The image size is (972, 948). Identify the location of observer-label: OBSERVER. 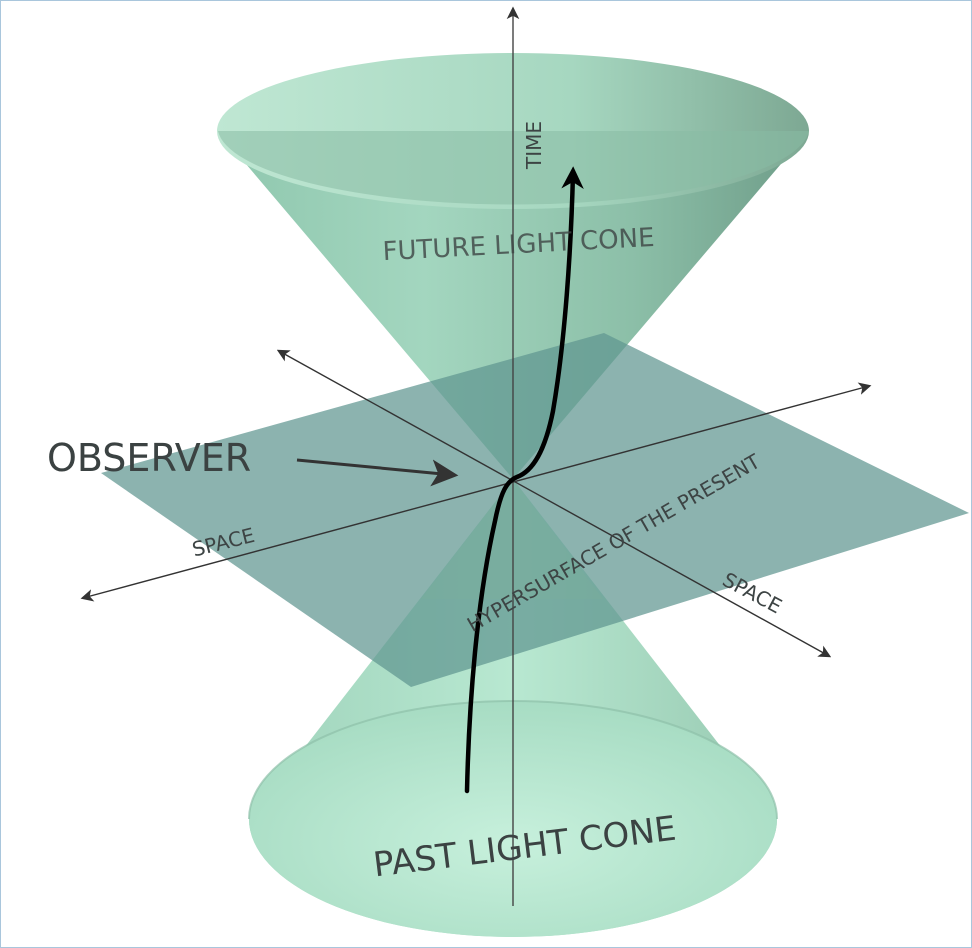
(149, 458).